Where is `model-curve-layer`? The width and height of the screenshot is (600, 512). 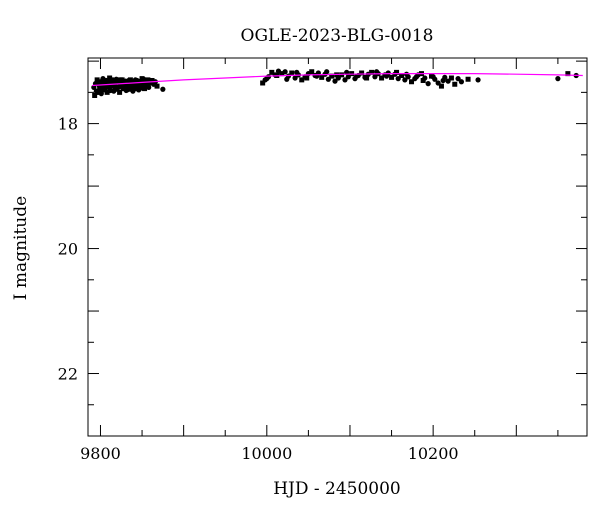
model-curve-layer is located at coordinates (337, 80).